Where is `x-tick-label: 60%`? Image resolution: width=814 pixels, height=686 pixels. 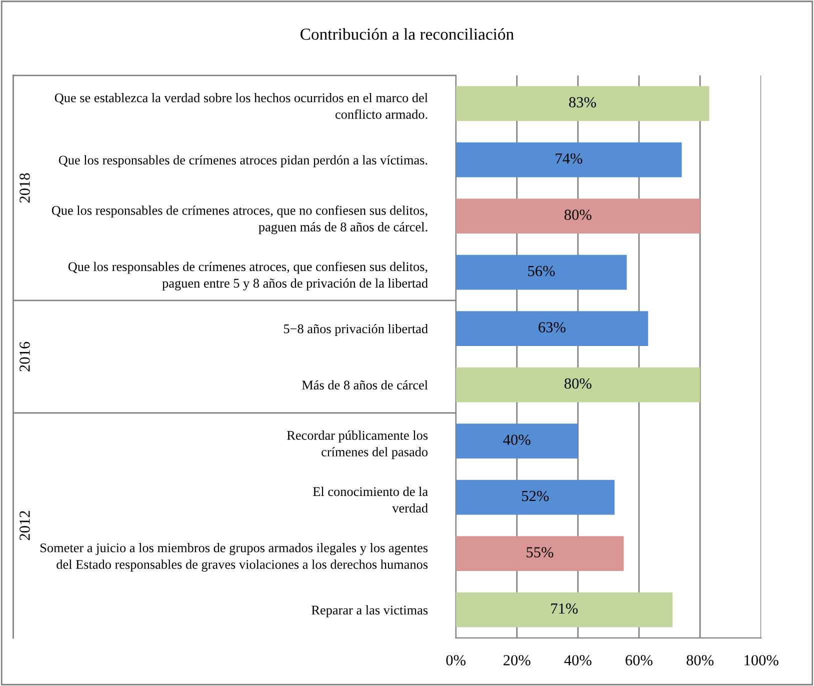 x-tick-label: 60% is located at coordinates (639, 660).